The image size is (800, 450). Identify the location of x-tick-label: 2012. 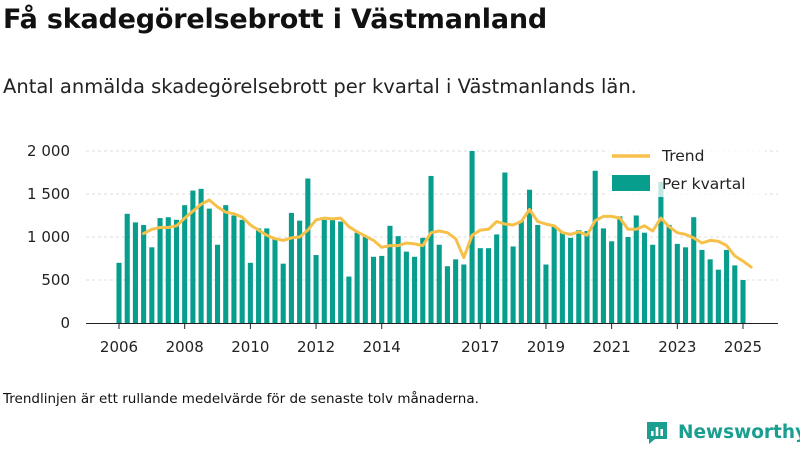
(316, 347).